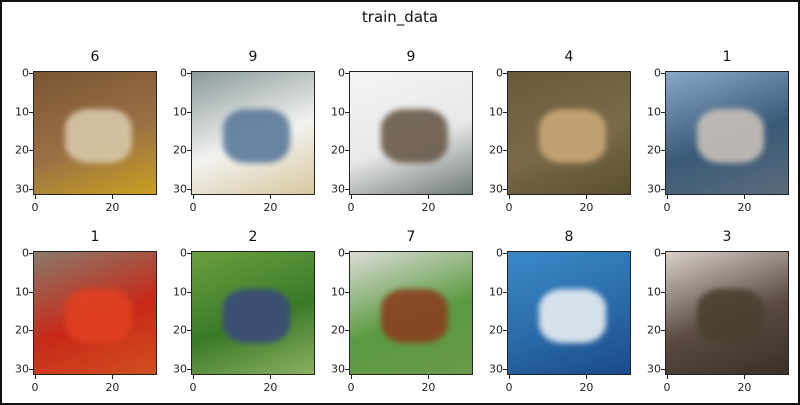 This screenshot has height=405, width=800. I want to click on image-subplot: 3 0 10 20 30 0 20, so click(718, 311).